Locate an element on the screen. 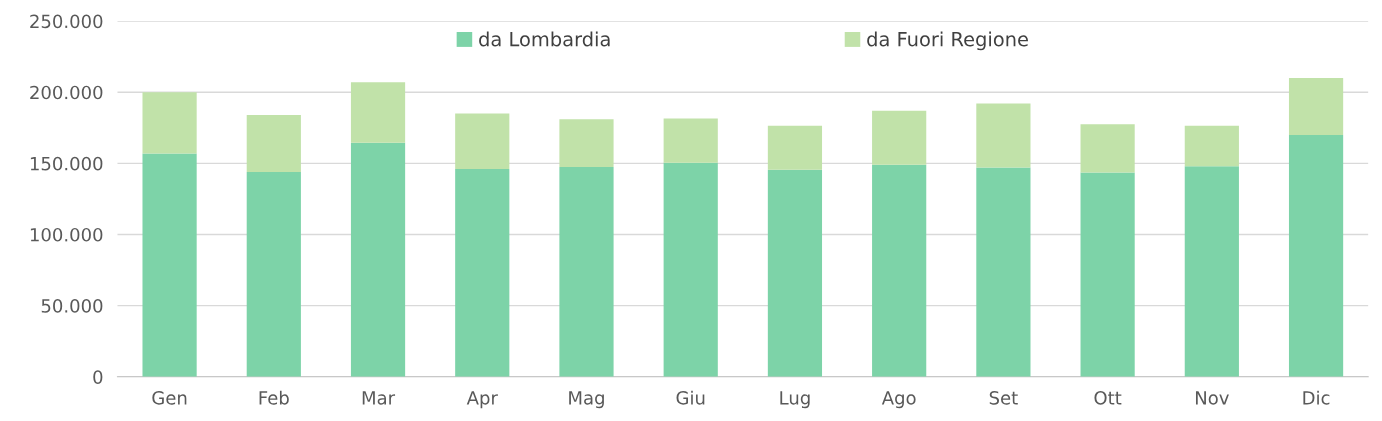 The image size is (1382, 421). x-tick-label: Mag is located at coordinates (586, 400).